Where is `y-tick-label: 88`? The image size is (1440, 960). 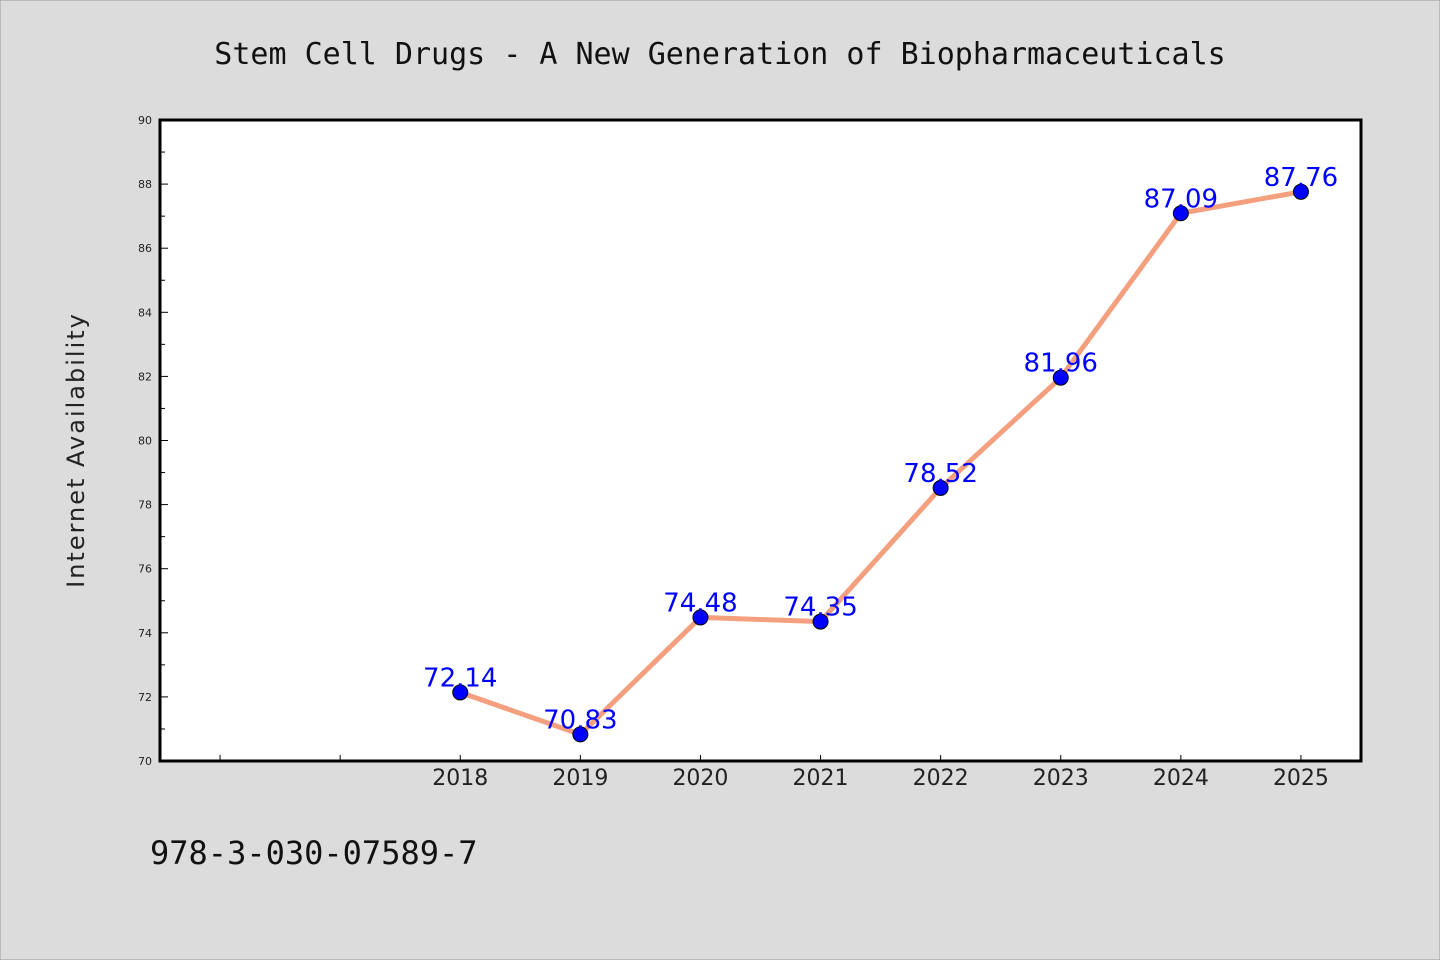
y-tick-label: 88 is located at coordinates (145, 184).